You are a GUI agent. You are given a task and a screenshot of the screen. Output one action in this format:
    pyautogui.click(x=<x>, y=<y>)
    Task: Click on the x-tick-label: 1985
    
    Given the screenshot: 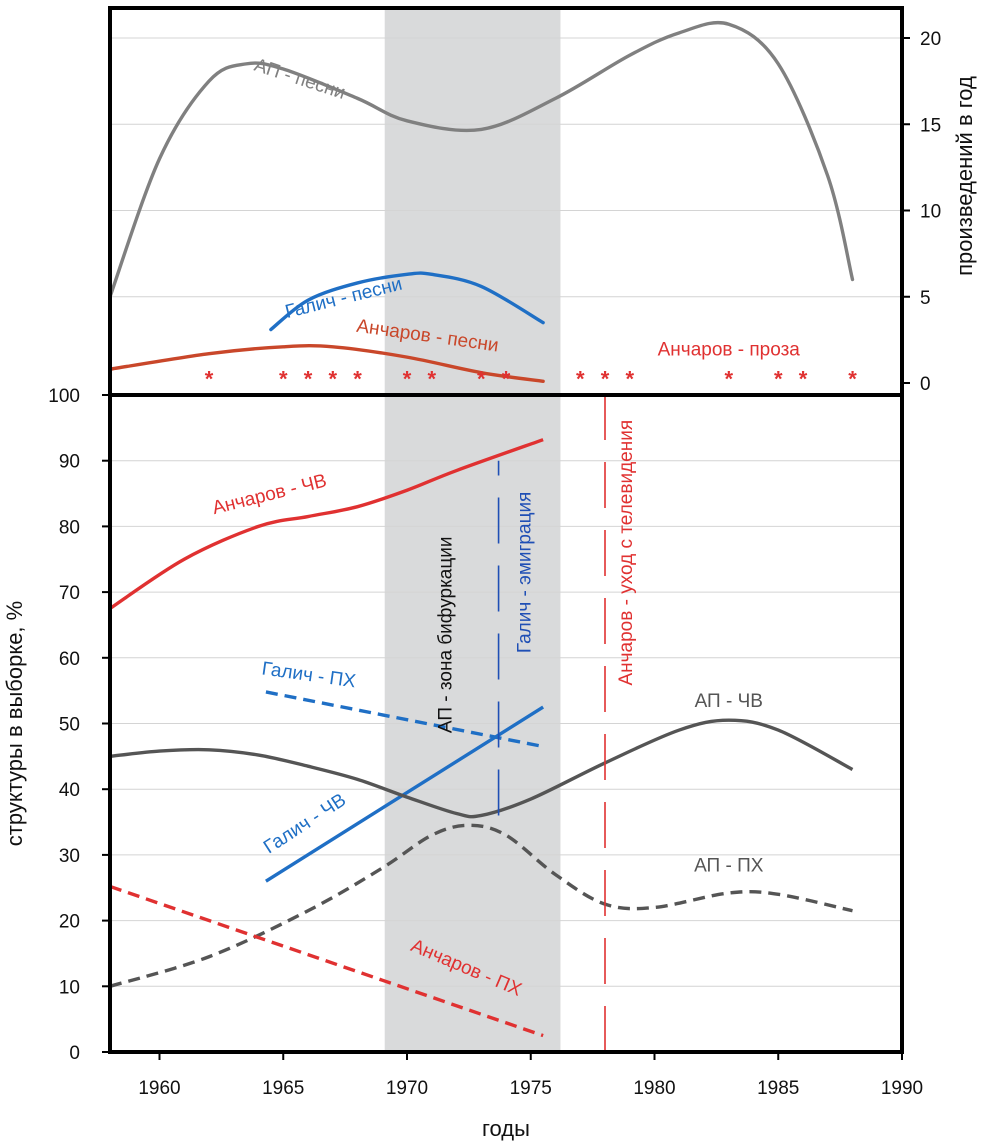 What is the action you would take?
    pyautogui.click(x=778, y=1088)
    